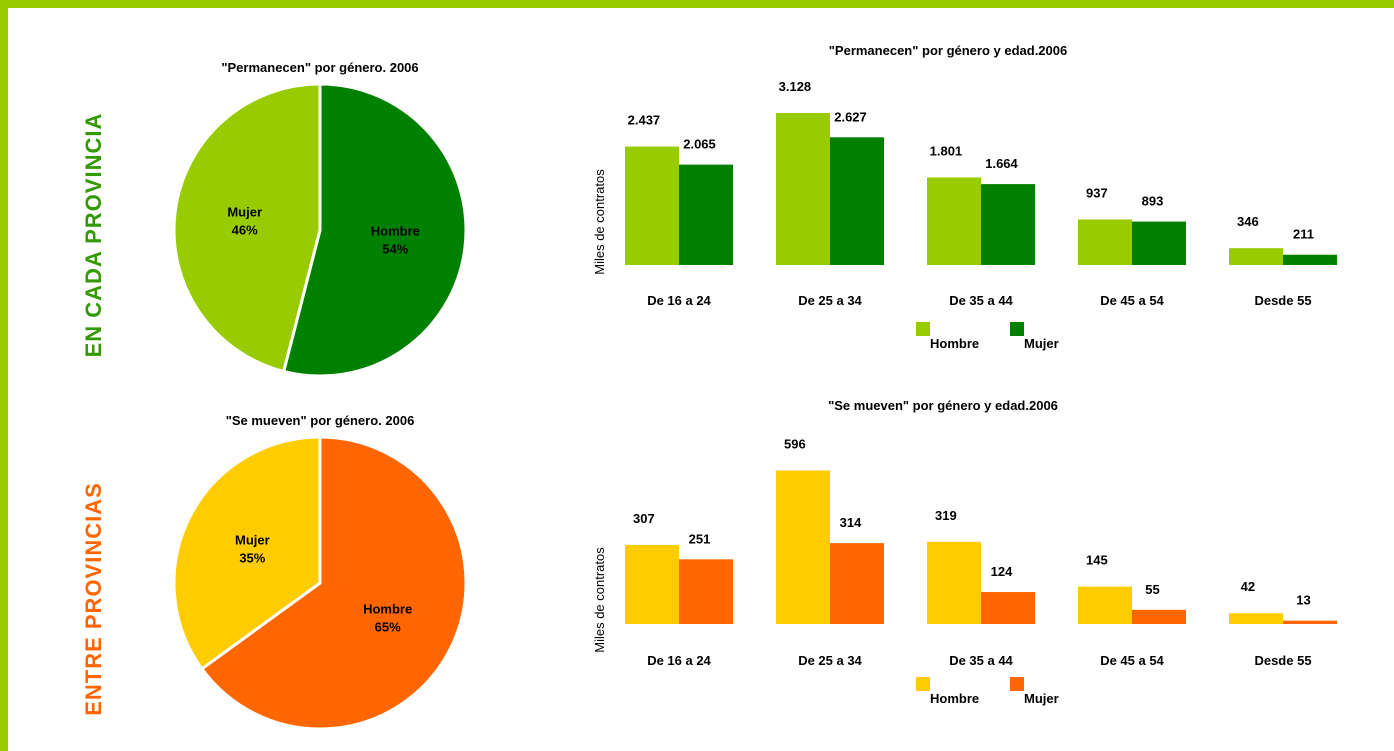 The width and height of the screenshot is (1394, 751). I want to click on bar_mueven-ylabel: Miles de contratos, so click(599, 600).